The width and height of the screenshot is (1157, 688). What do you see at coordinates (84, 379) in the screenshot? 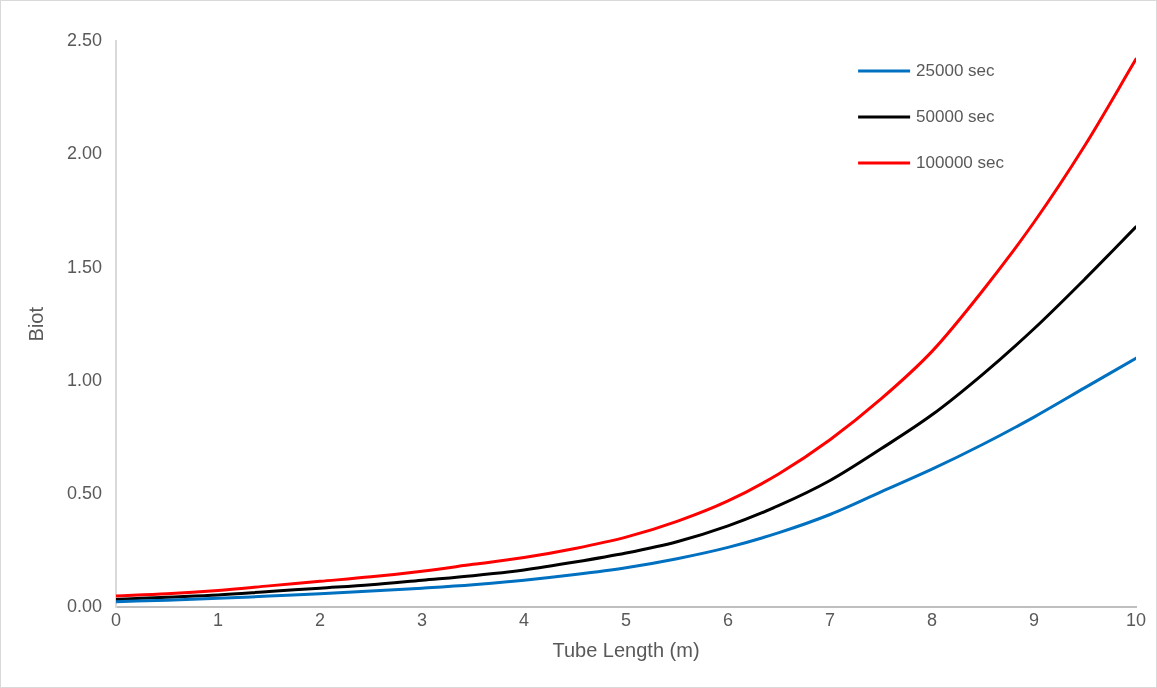
I see `y-tick-label: 1.00` at bounding box center [84, 379].